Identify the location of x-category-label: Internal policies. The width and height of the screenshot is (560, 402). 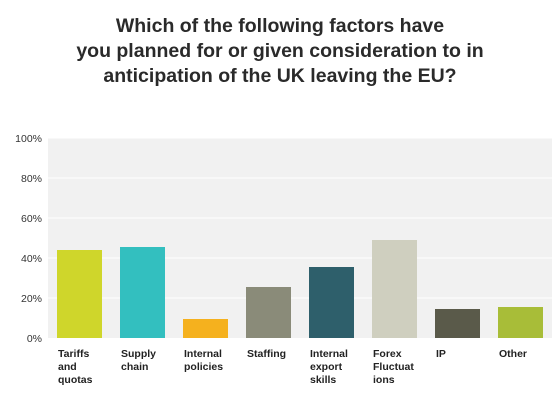
(203, 360).